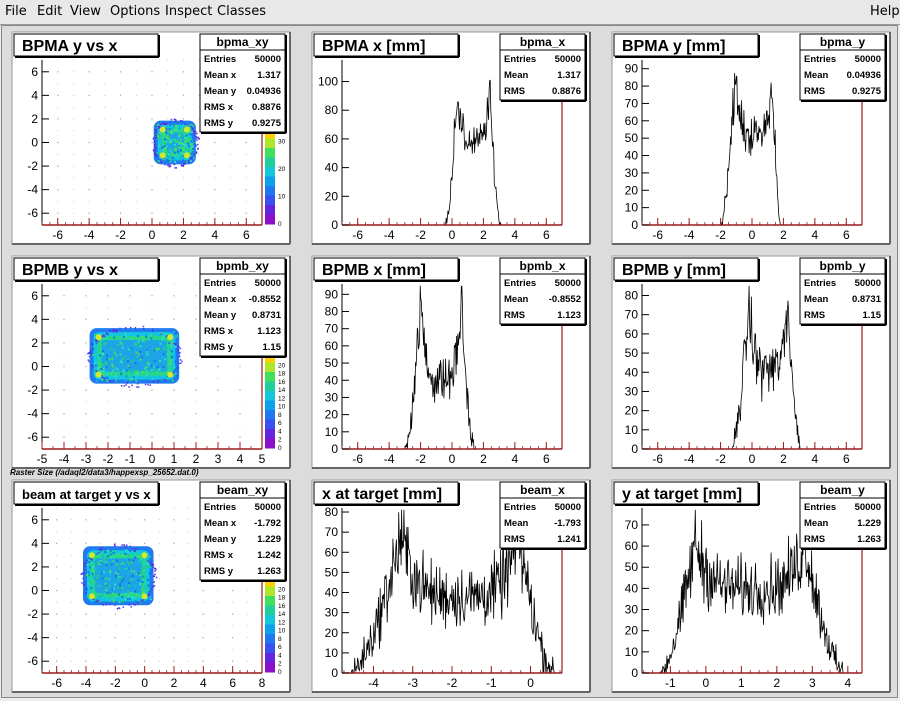  What do you see at coordinates (34, 591) in the screenshot?
I see `y-tick-label: 0` at bounding box center [34, 591].